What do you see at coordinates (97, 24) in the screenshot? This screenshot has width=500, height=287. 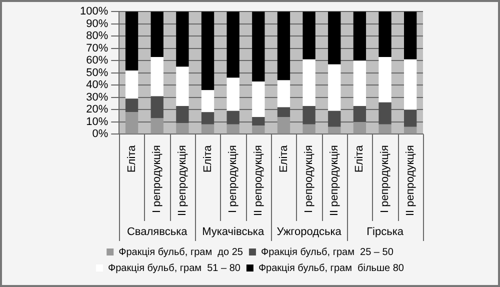 I see `y-tick-label: 90%` at bounding box center [97, 24].